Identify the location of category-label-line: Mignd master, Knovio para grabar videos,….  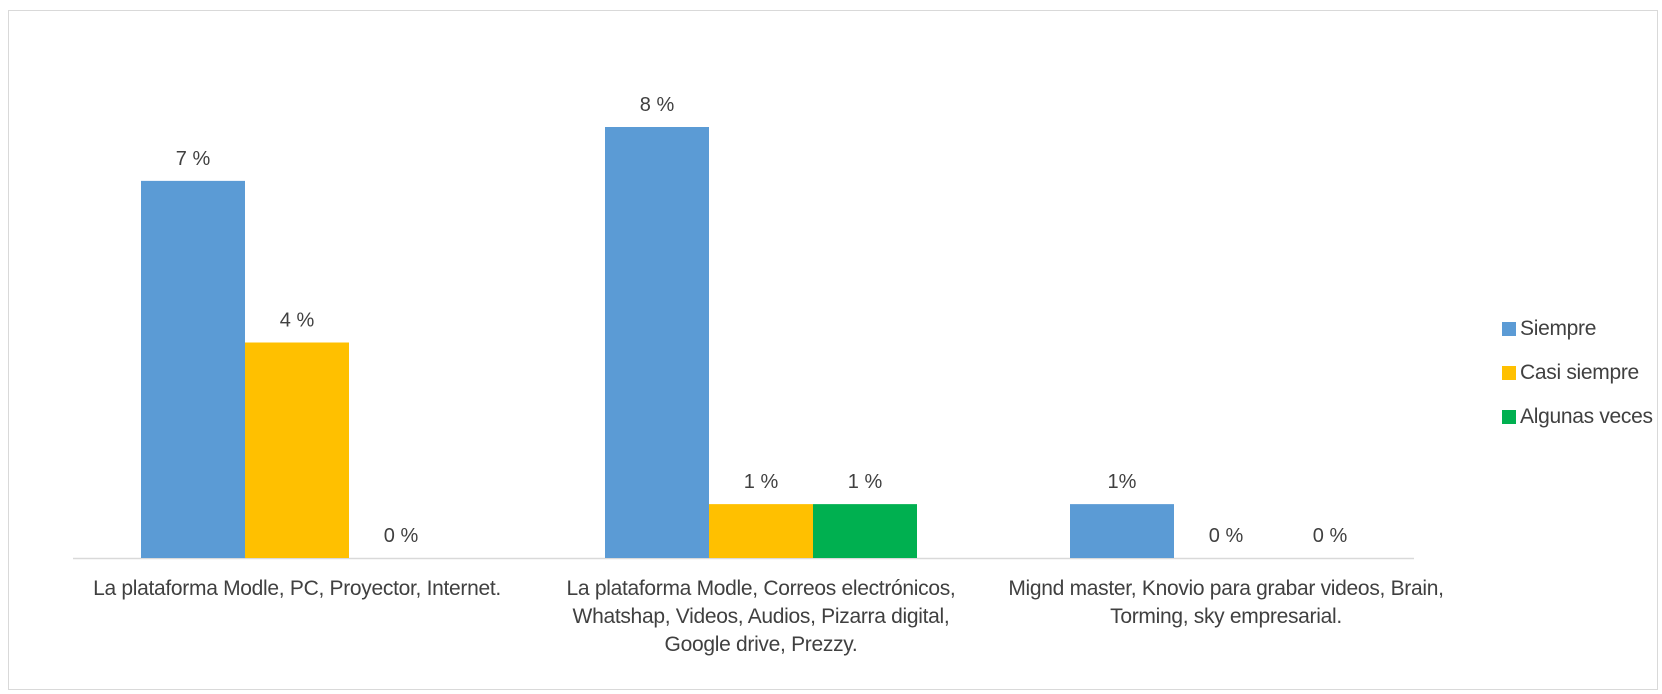
(1226, 588).